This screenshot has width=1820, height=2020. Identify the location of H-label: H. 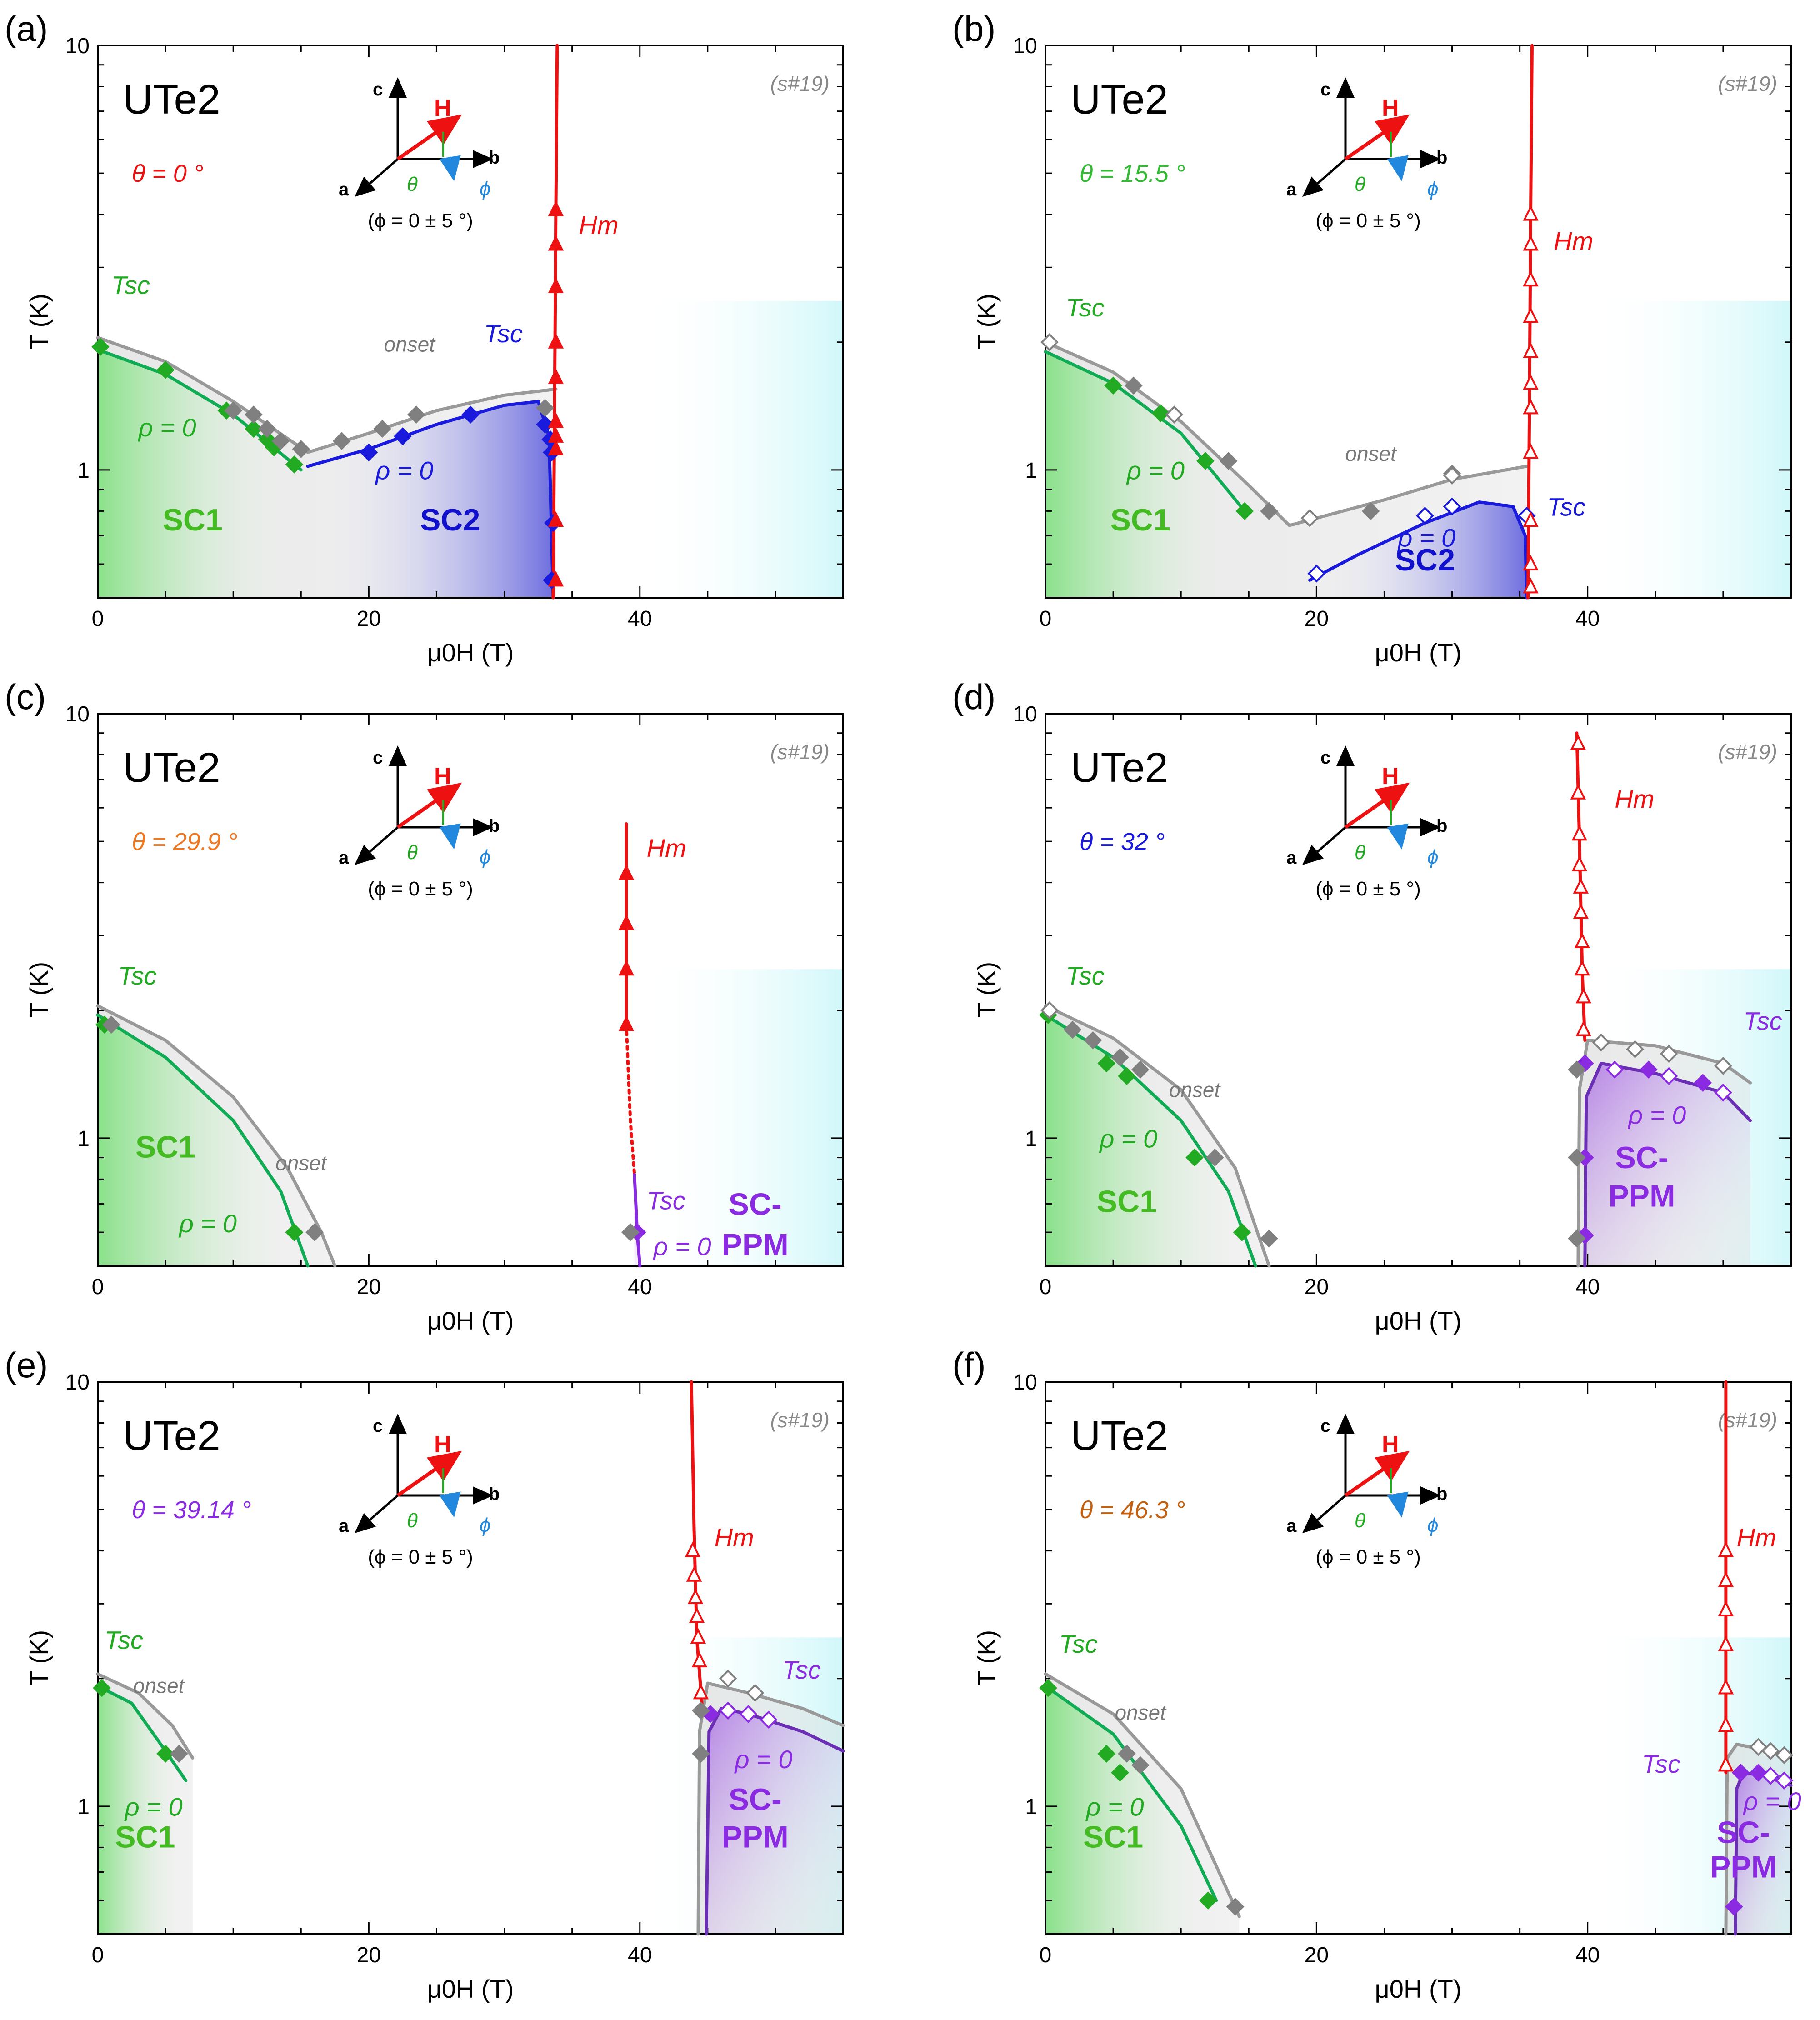
(443, 108).